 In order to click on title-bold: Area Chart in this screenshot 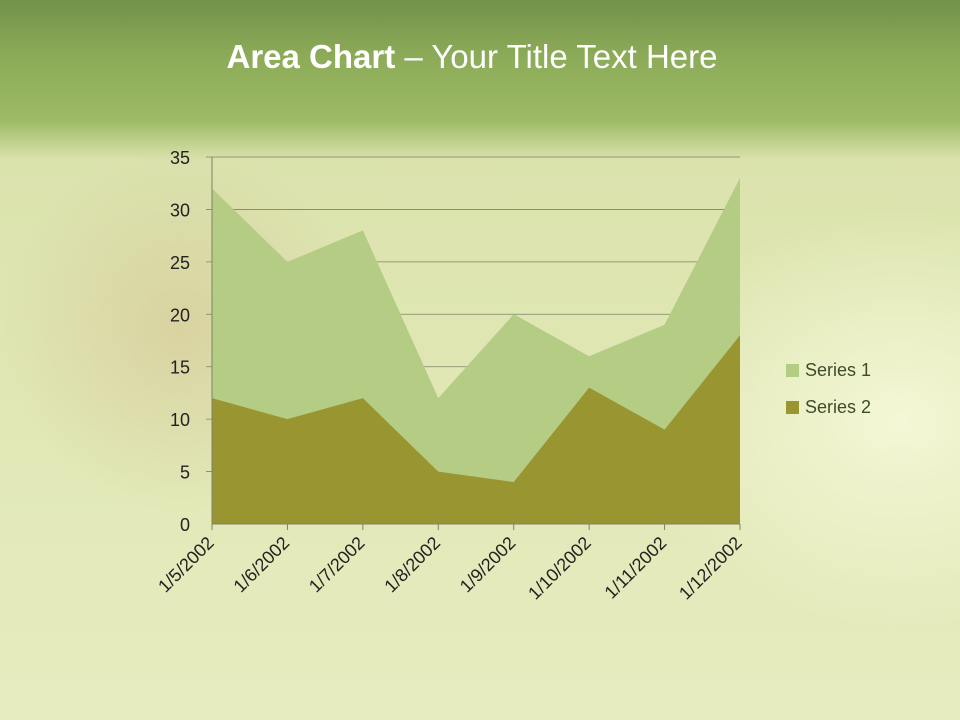, I will do `click(311, 56)`.